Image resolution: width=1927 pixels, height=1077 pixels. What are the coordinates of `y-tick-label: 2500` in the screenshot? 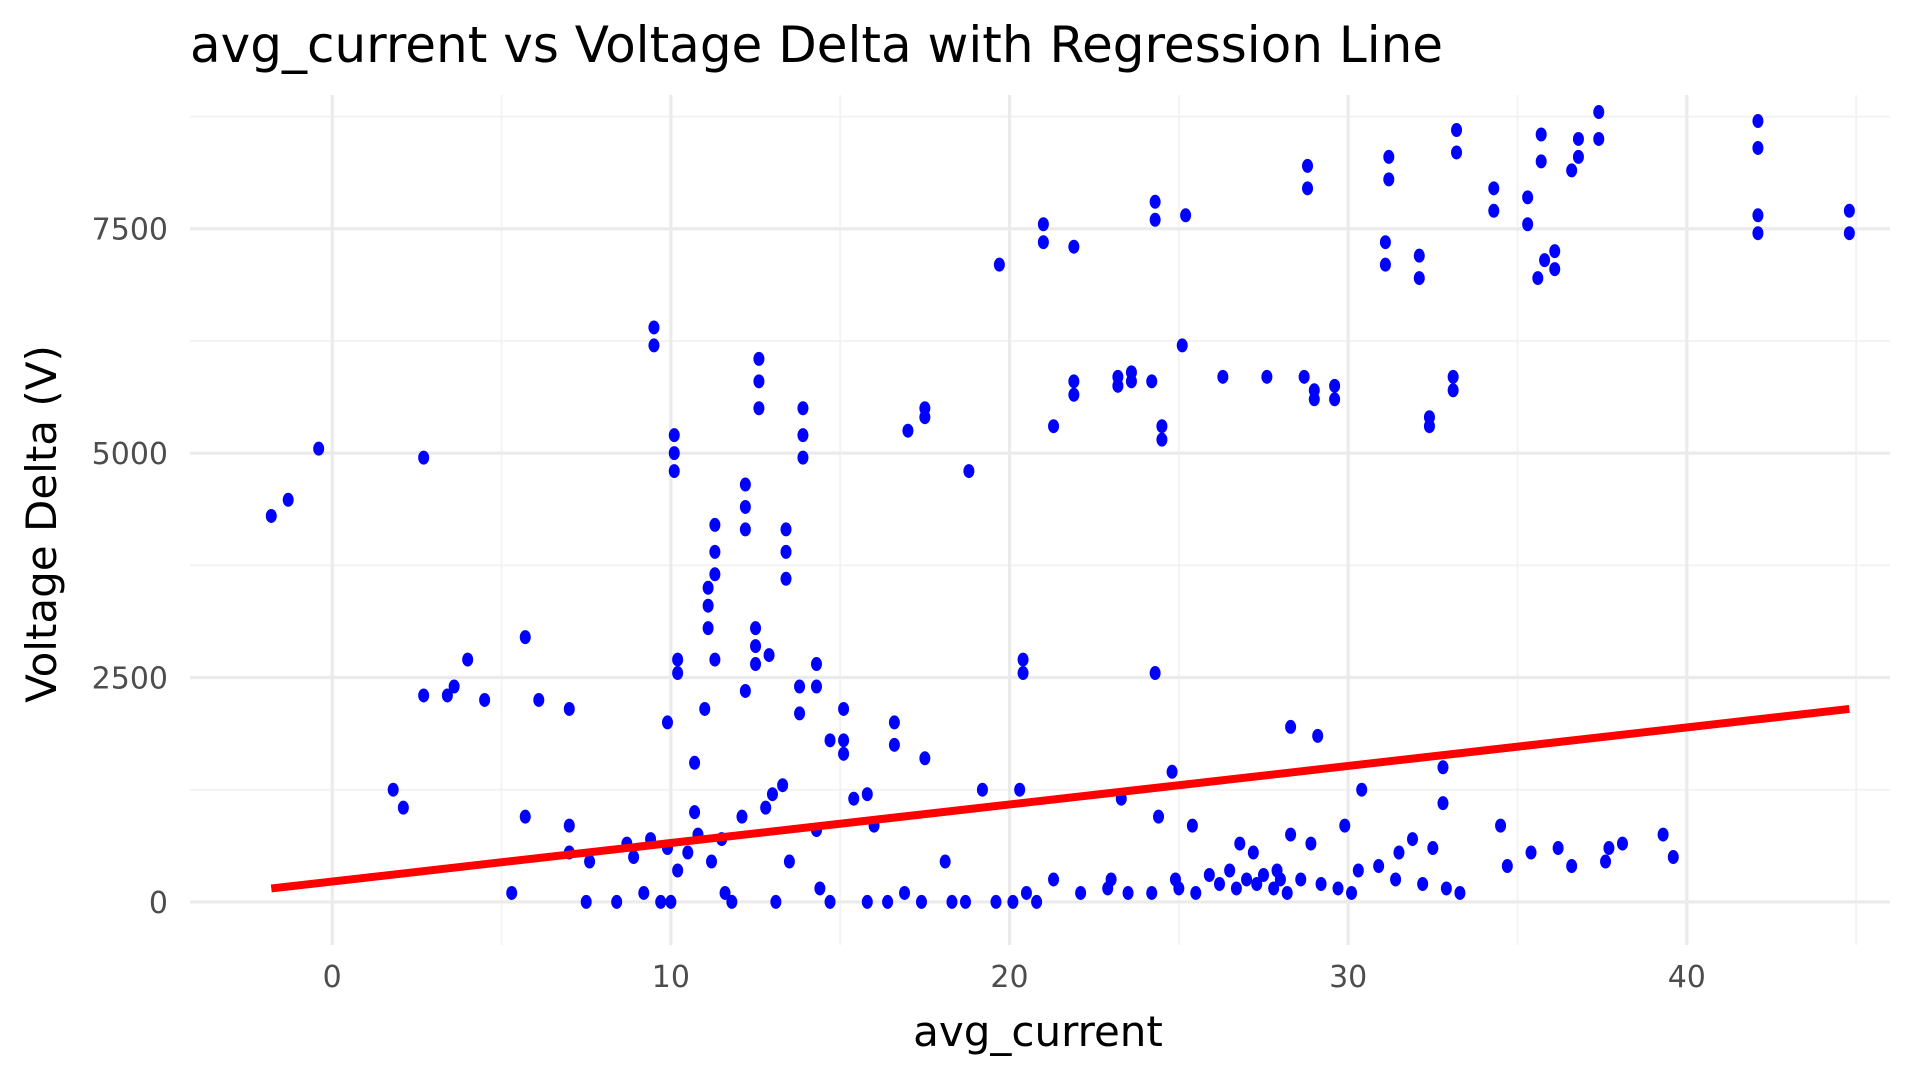 It's located at (130, 679).